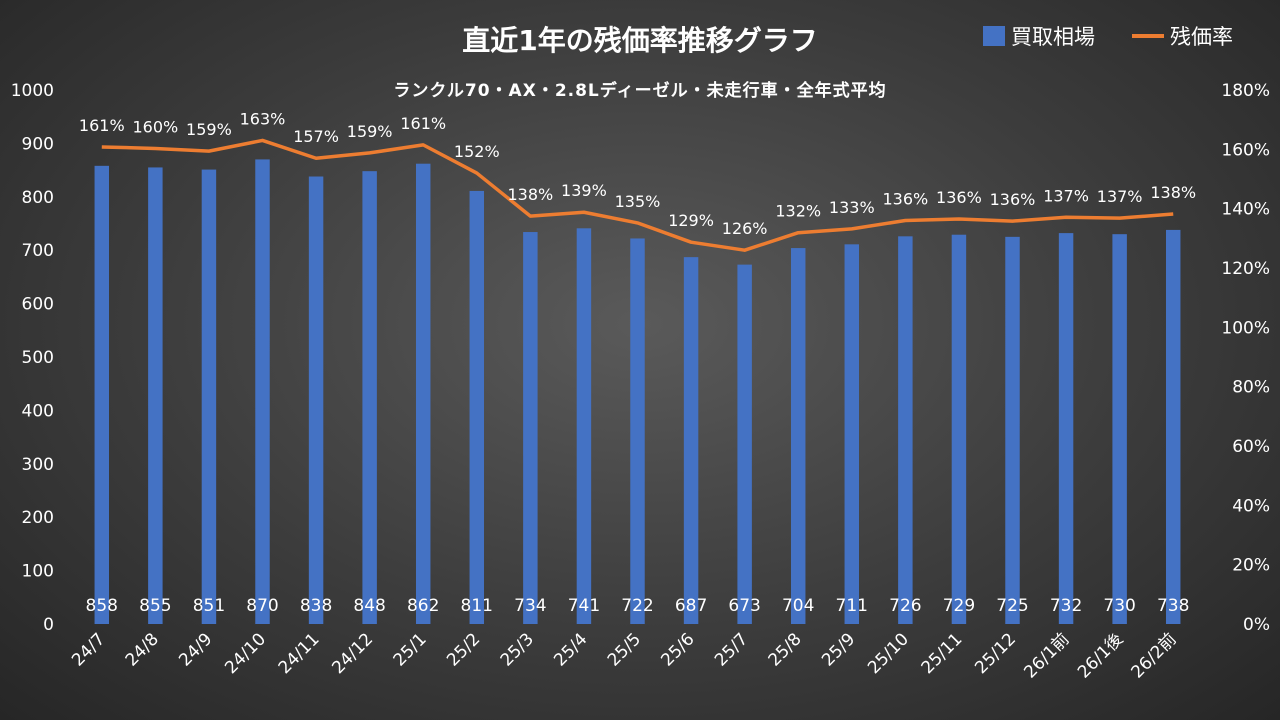  What do you see at coordinates (995, 653) in the screenshot?
I see `category-label: 25/12` at bounding box center [995, 653].